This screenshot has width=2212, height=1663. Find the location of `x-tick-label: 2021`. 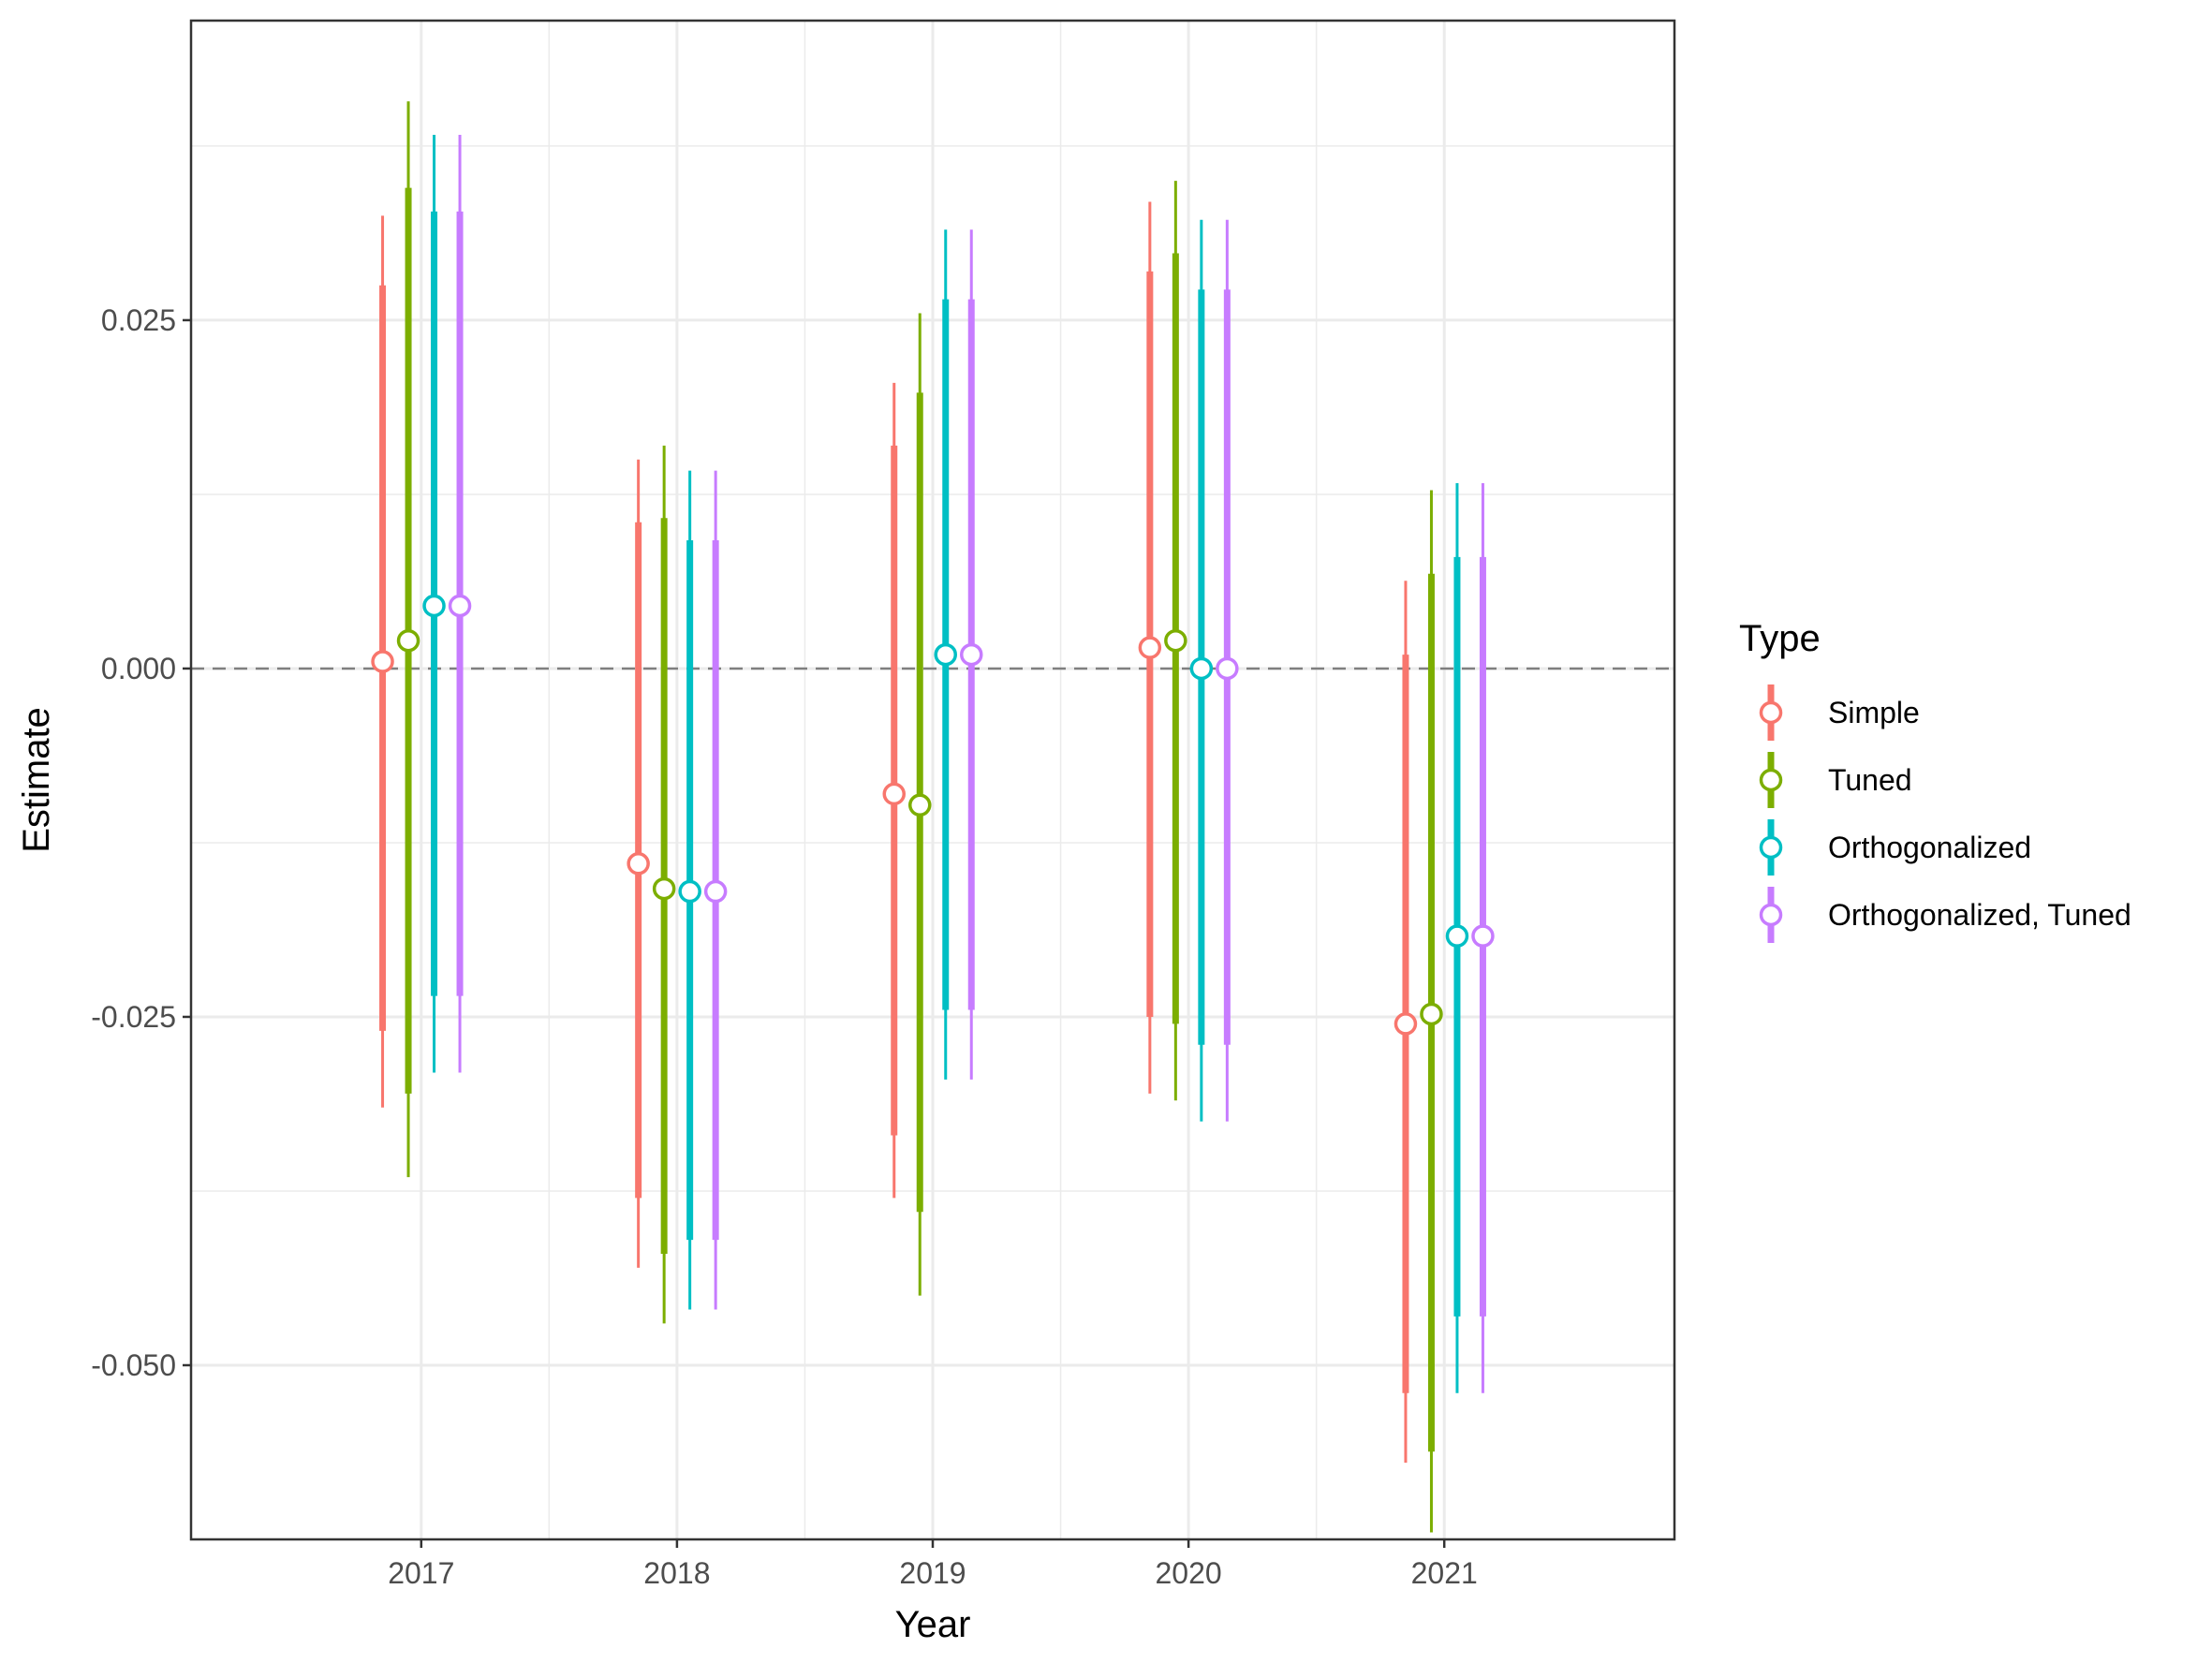

x-tick-label: 2021 is located at coordinates (1444, 1573).